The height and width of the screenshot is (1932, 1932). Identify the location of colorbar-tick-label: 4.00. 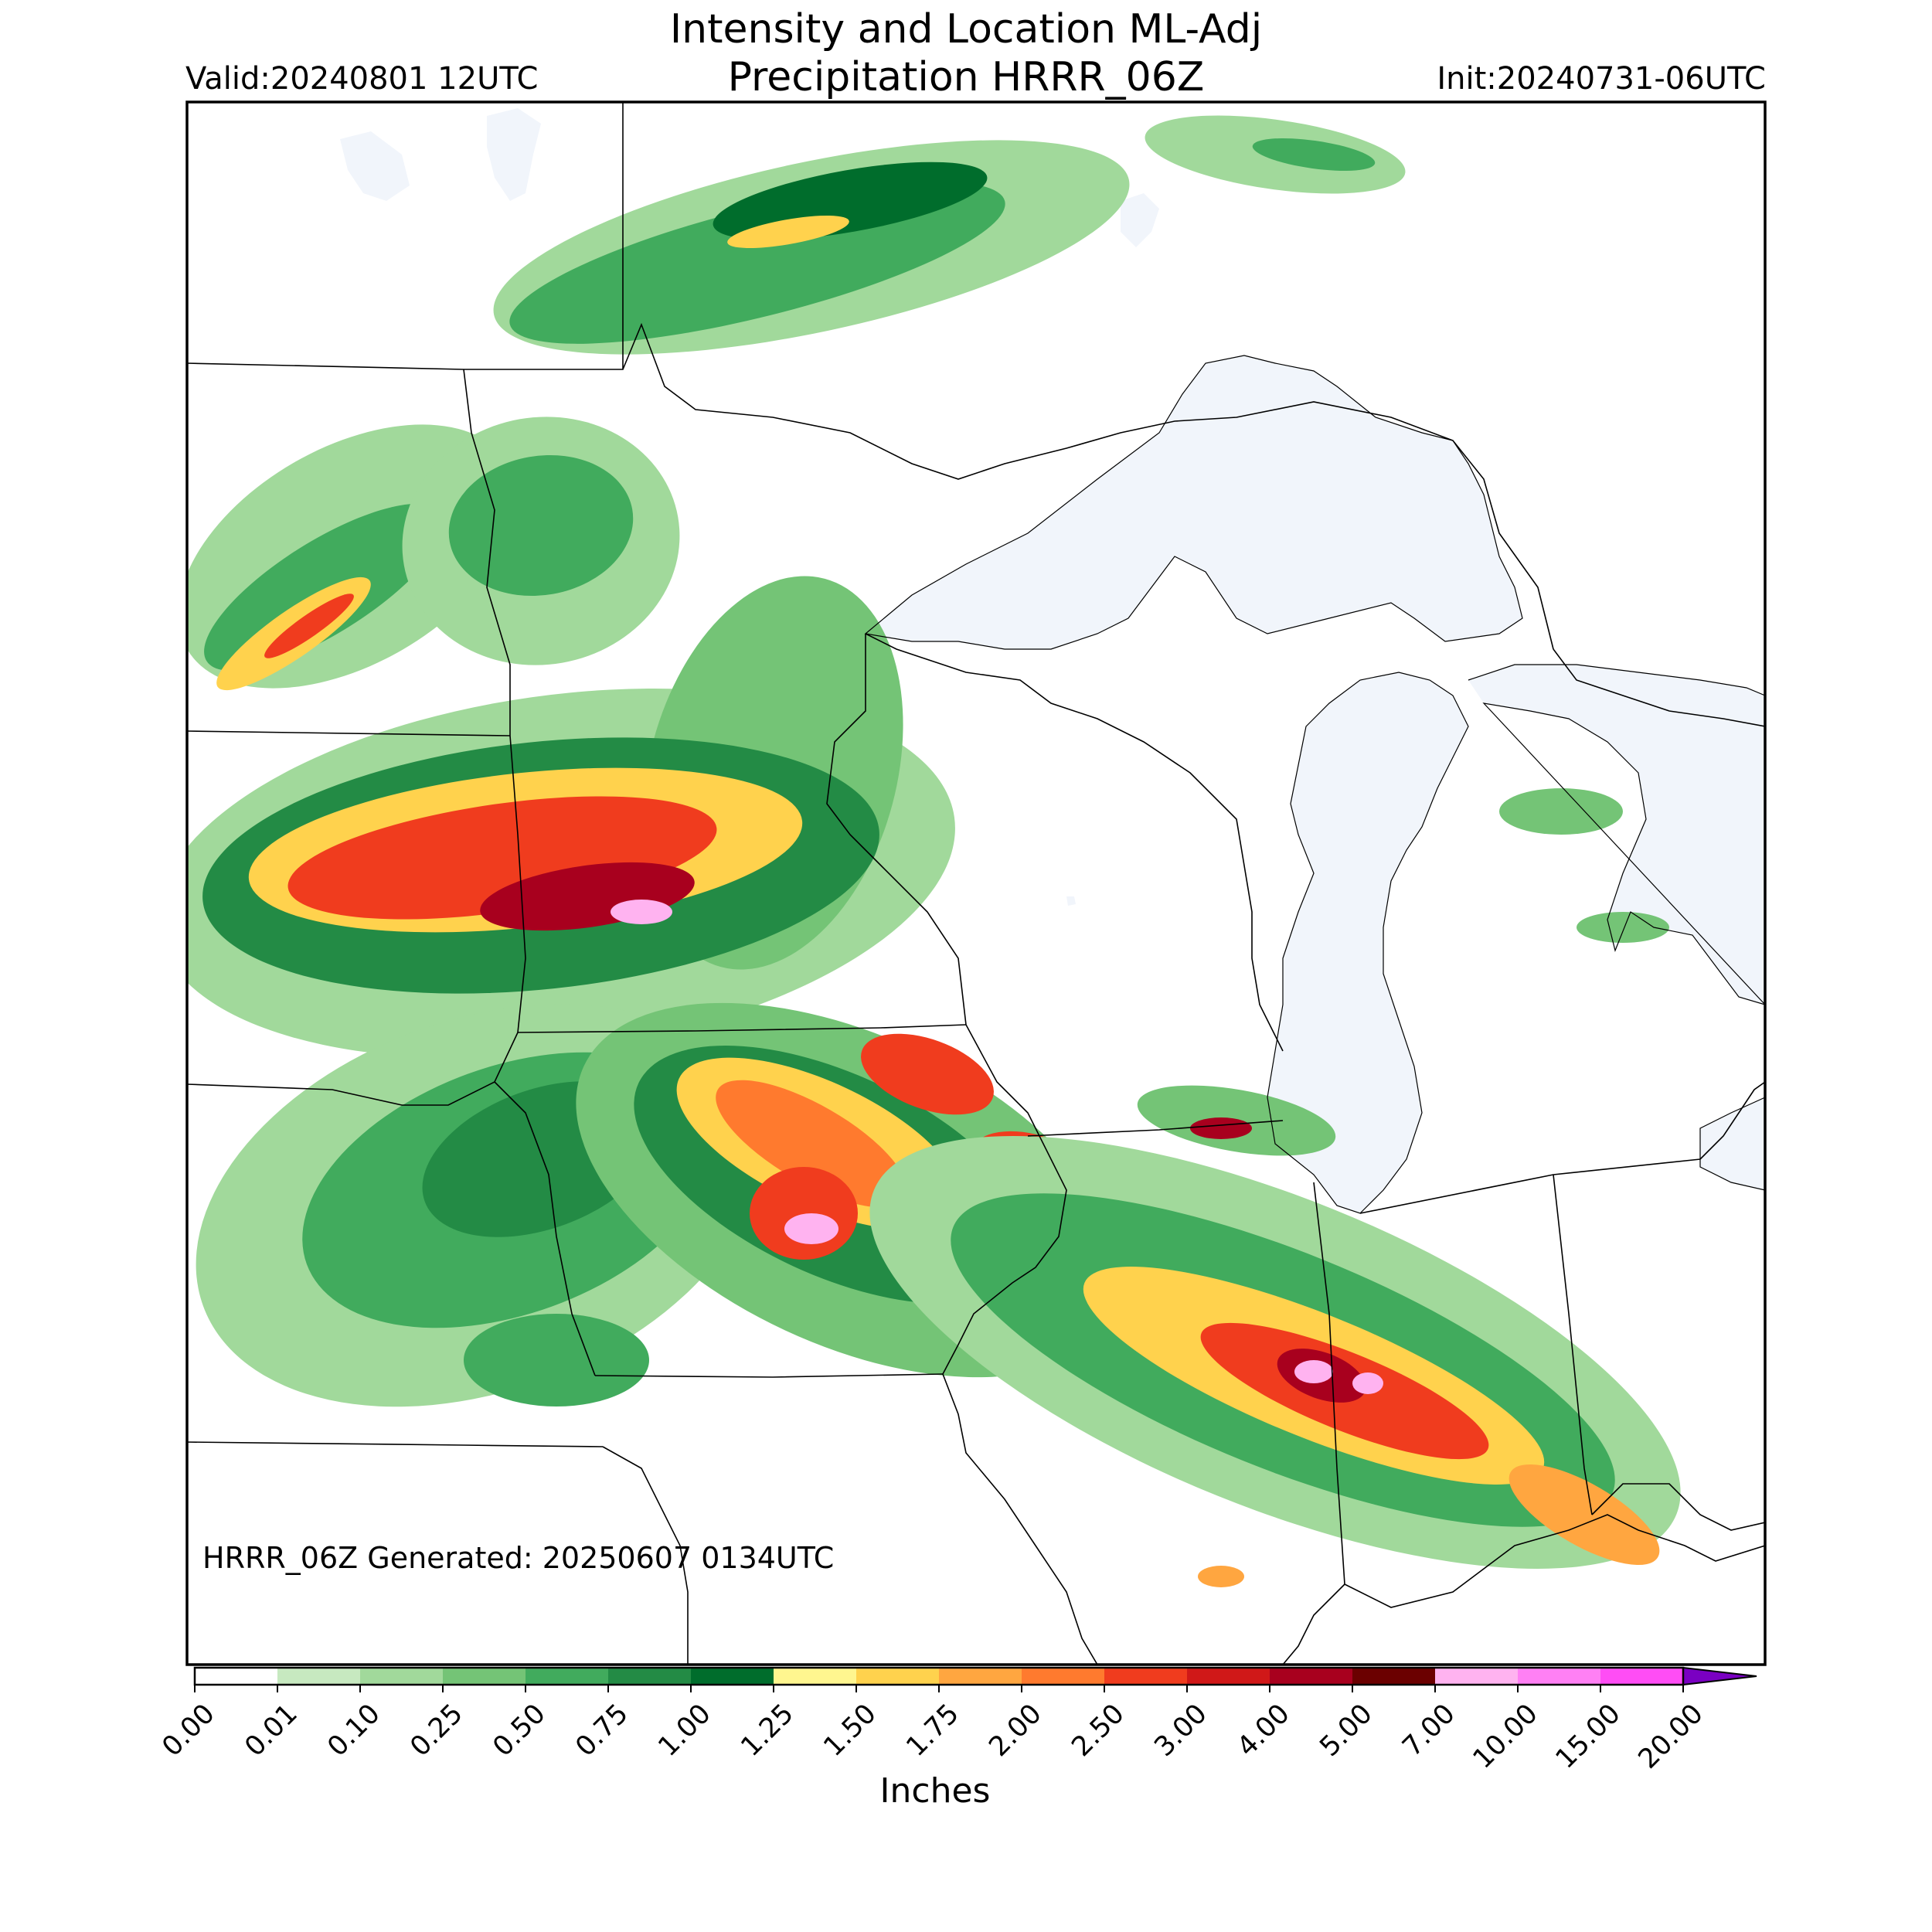
(1264, 1731).